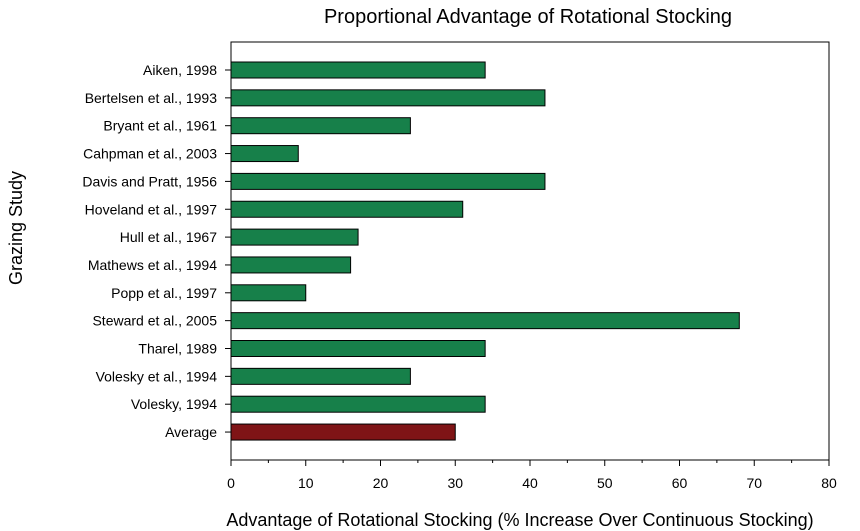 This screenshot has height=531, width=860. What do you see at coordinates (455, 483) in the screenshot?
I see `x-tick-label: 30` at bounding box center [455, 483].